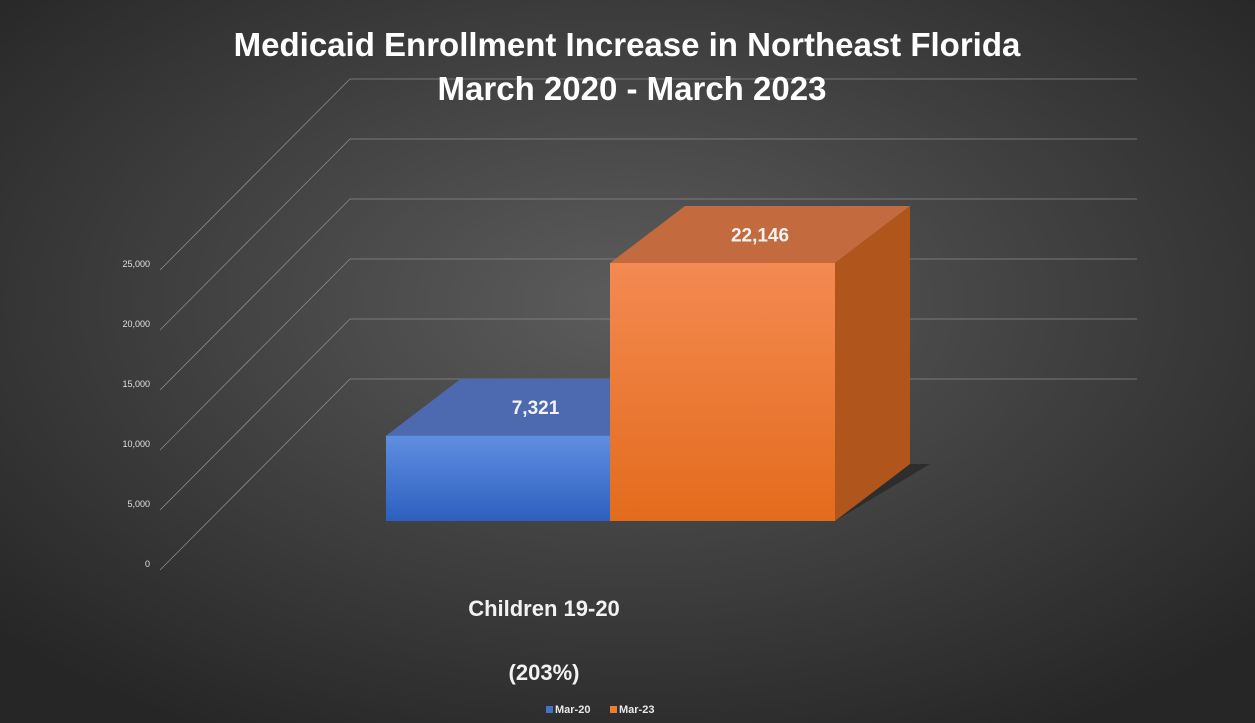 Image resolution: width=1255 pixels, height=723 pixels. I want to click on y-tick-label: 5,000, so click(138, 504).